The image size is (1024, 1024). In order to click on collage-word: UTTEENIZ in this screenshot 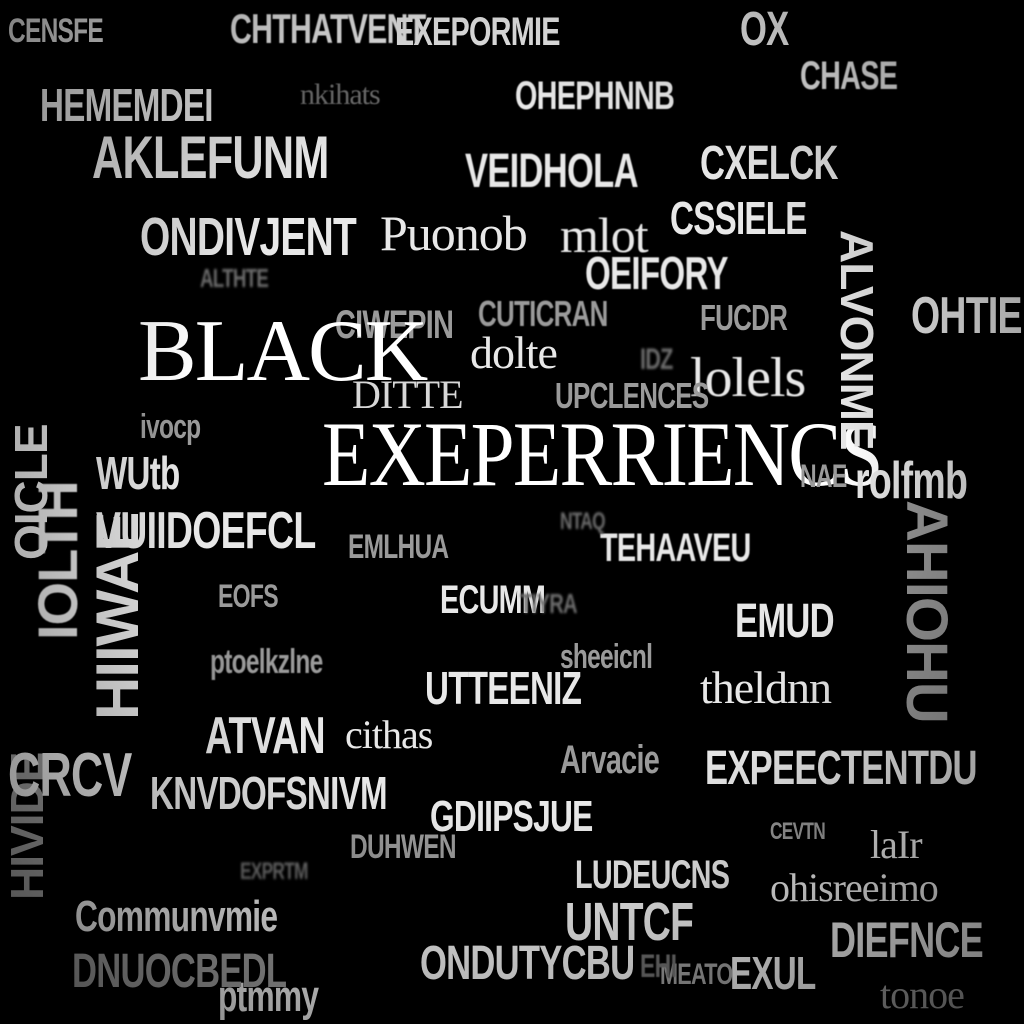, I will do `click(503, 688)`.